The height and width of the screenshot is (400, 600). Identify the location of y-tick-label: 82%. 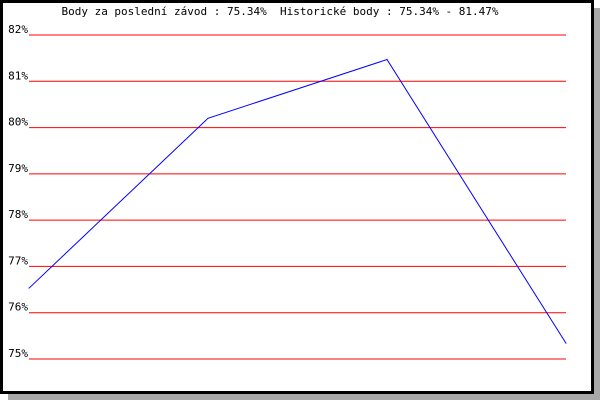
(18, 29).